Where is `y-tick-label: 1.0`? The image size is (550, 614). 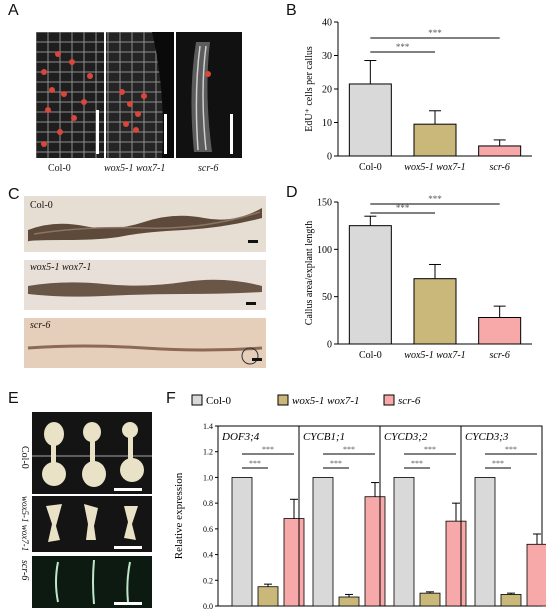 y-tick-label: 1.0 is located at coordinates (208, 477).